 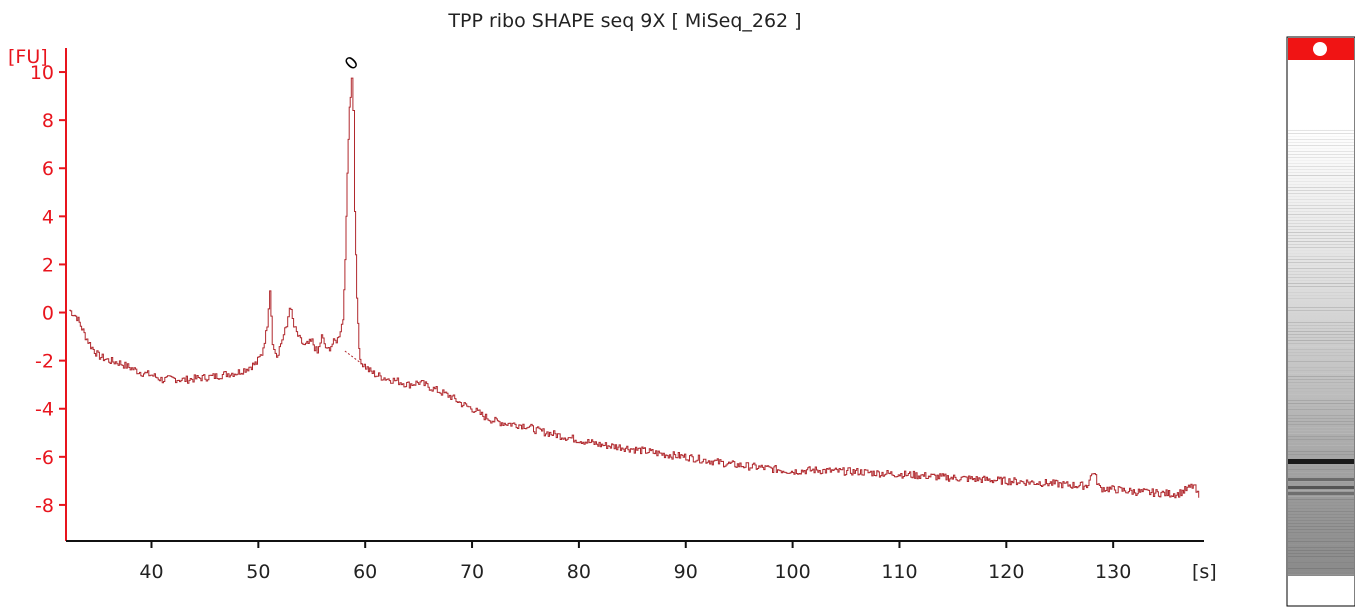 I want to click on gel-marker-spot, so click(x=1320, y=49).